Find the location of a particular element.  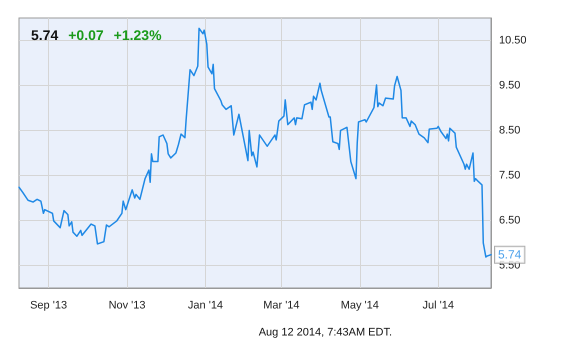

x-tick-label: May '14 is located at coordinates (359, 306).